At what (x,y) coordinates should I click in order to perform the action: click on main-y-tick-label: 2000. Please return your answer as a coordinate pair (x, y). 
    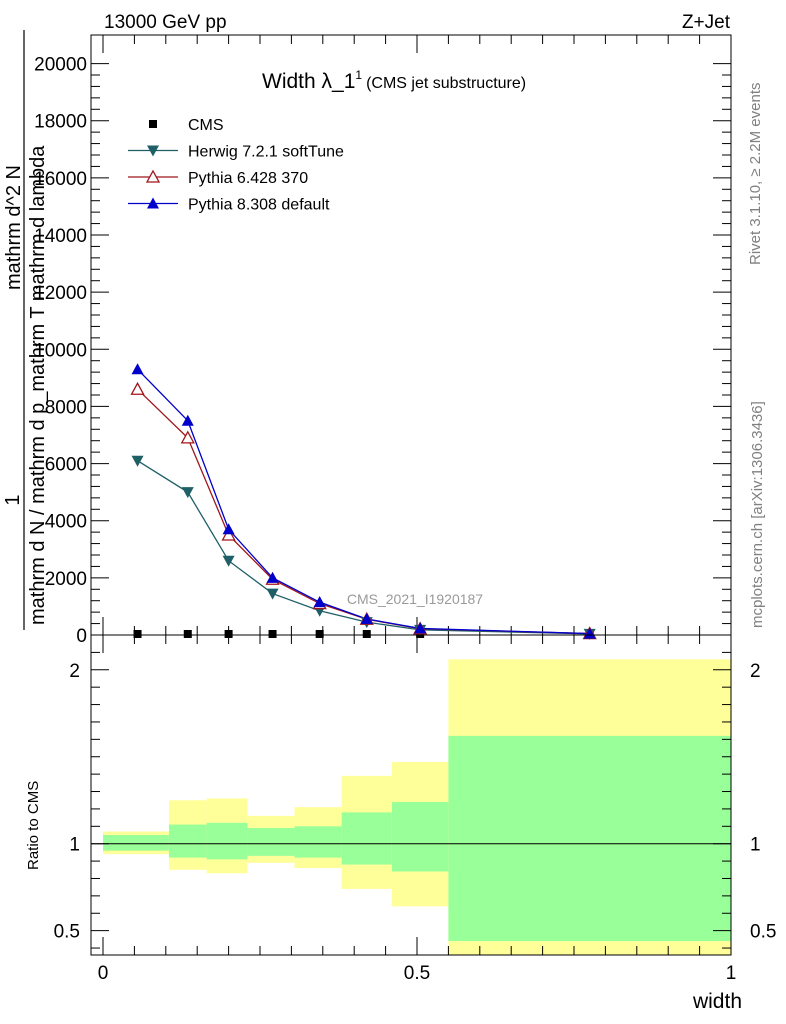
    Looking at the image, I should click on (66, 579).